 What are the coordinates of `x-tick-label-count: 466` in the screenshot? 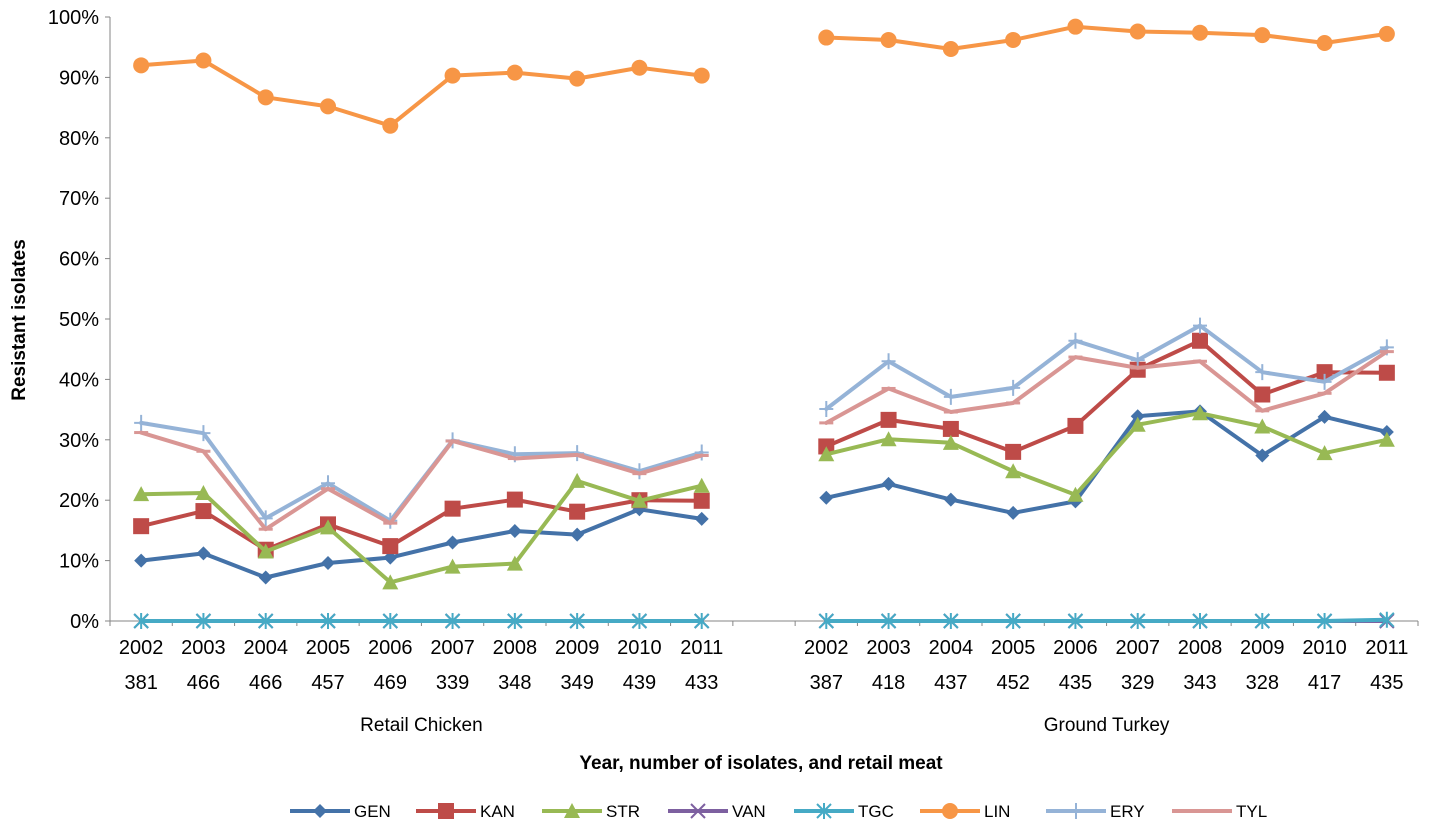 It's located at (265, 683).